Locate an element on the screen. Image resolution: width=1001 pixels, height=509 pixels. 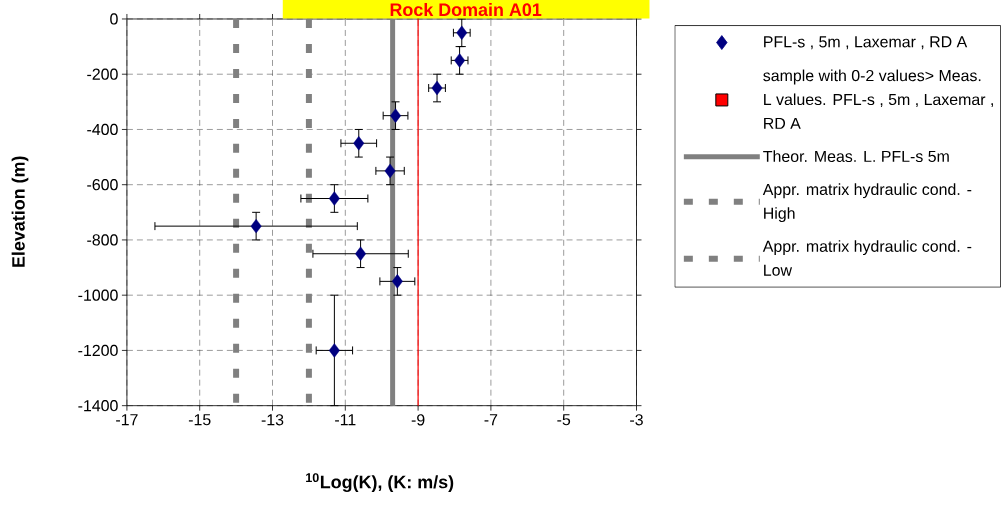
legend-label: Appr. matrix hydraulic cond. - Low is located at coordinates (867, 258).